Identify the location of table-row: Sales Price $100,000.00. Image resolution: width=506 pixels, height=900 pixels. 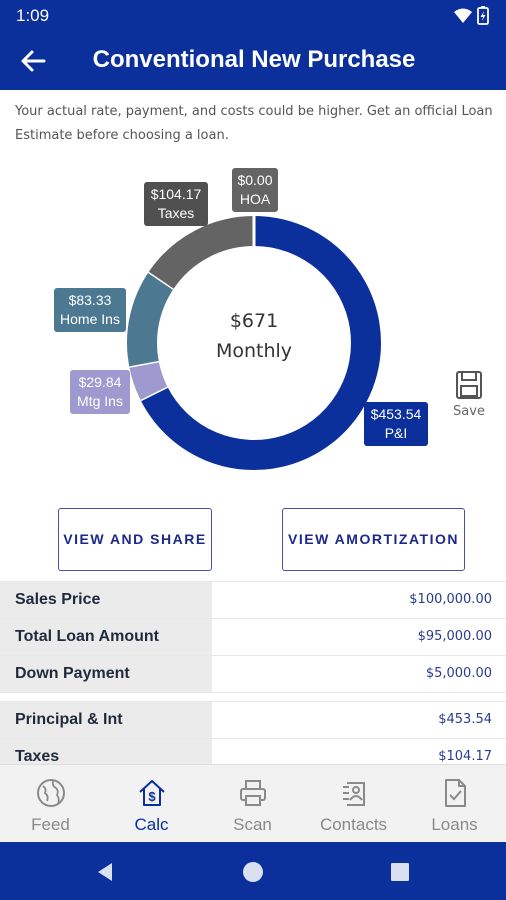
(253, 600).